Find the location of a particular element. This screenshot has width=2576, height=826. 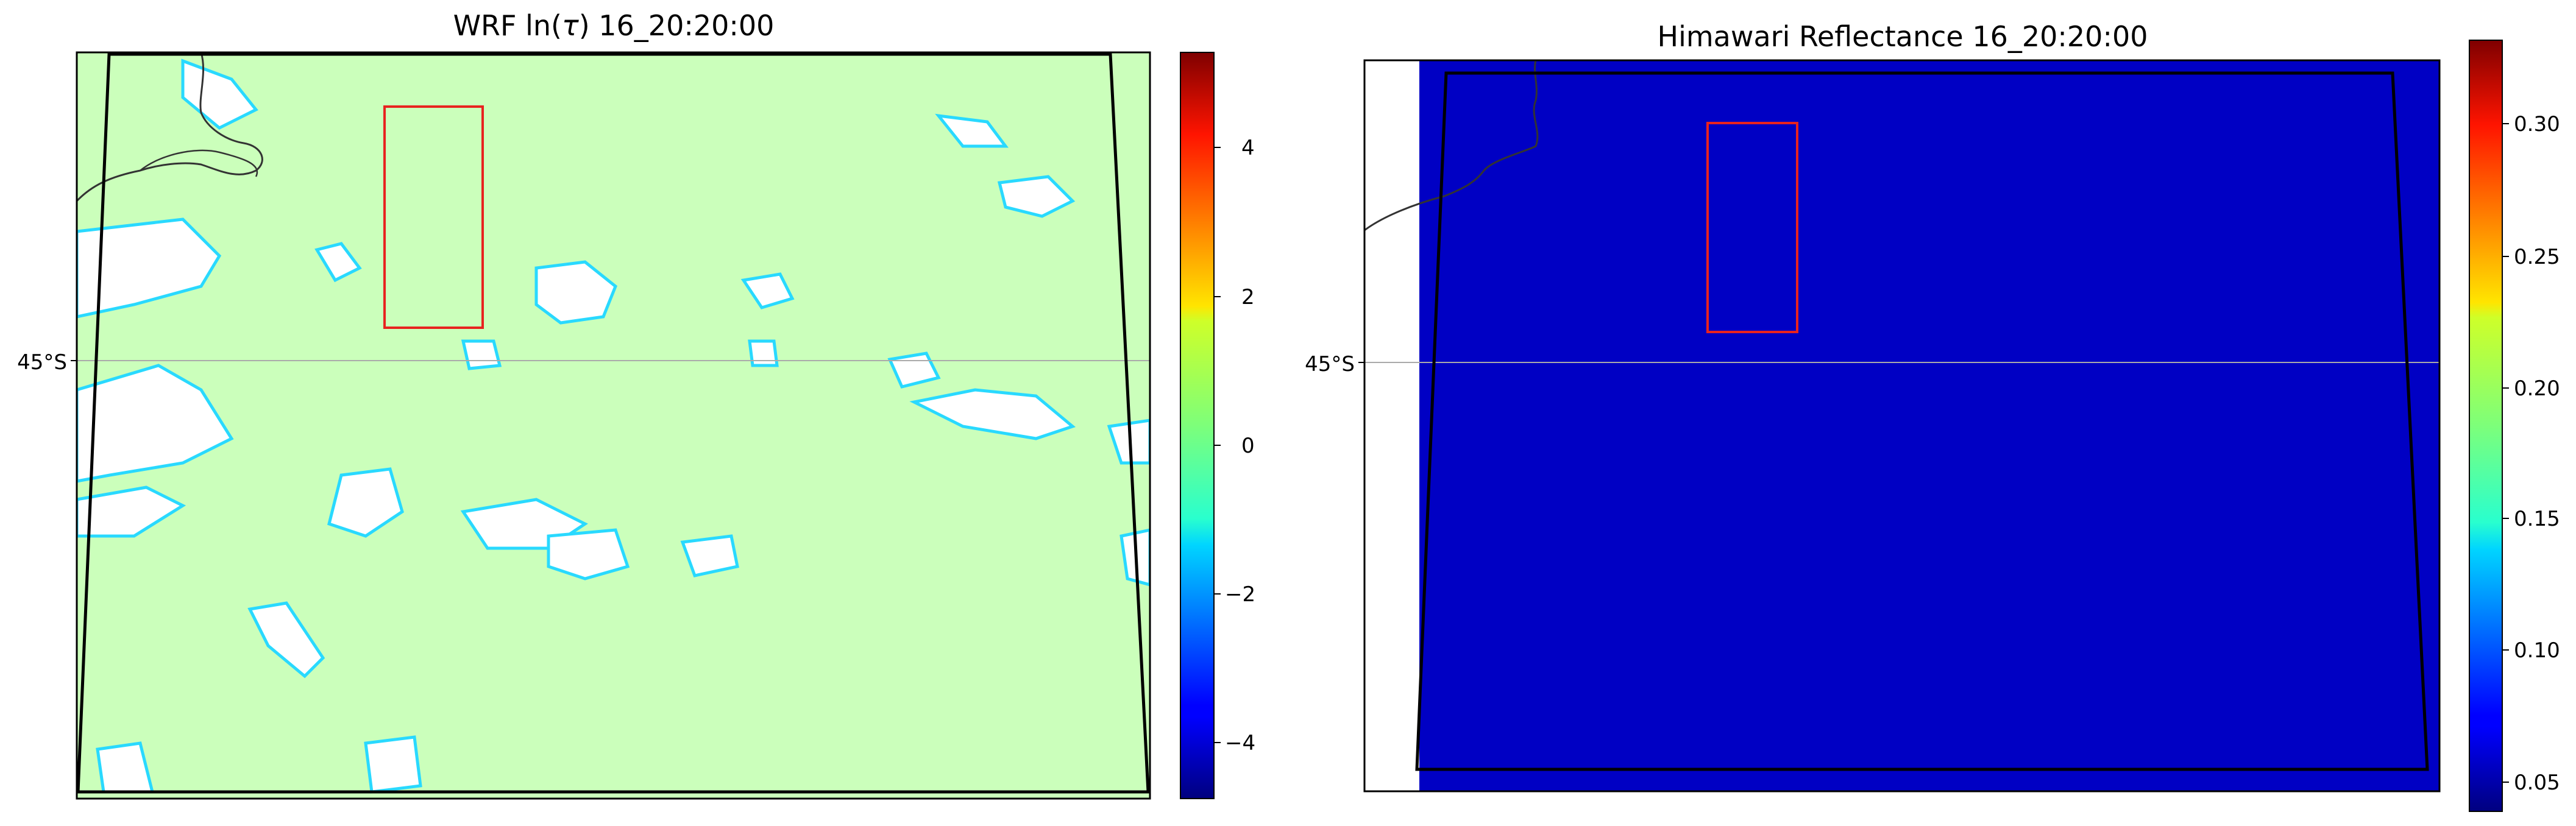

colorbar: 4 2 0 −2 −4 is located at coordinates (1218, 425).